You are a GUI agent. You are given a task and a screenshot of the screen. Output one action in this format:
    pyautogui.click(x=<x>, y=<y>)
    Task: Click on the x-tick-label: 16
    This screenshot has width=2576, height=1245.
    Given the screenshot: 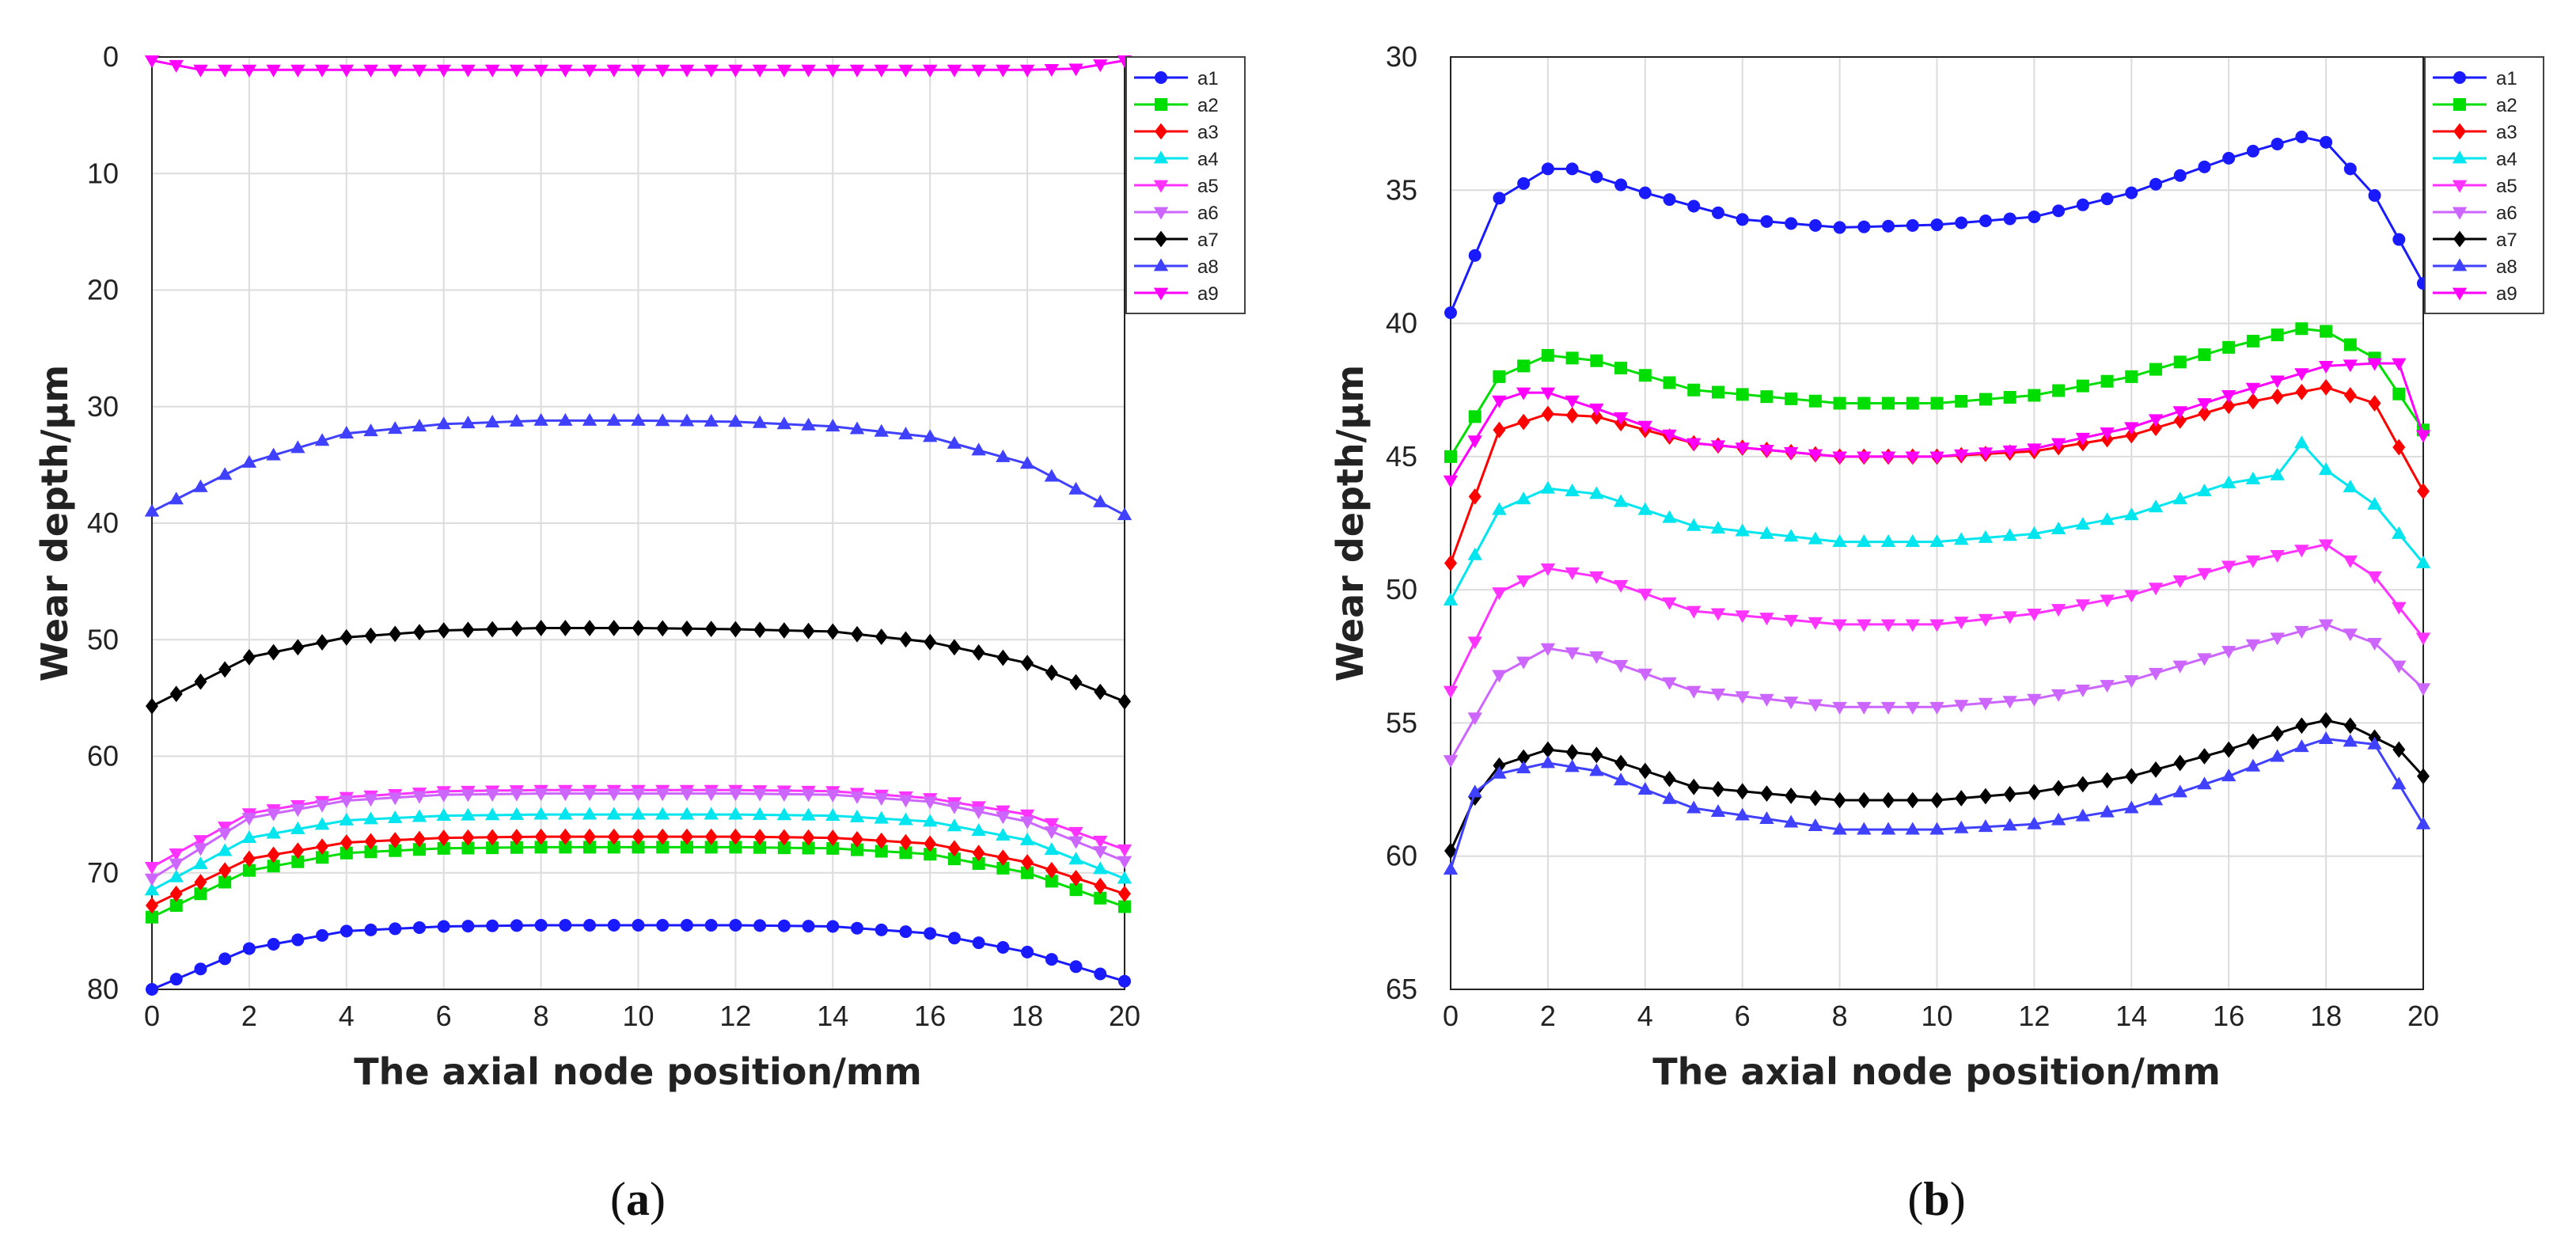 What is the action you would take?
    pyautogui.click(x=2228, y=1016)
    